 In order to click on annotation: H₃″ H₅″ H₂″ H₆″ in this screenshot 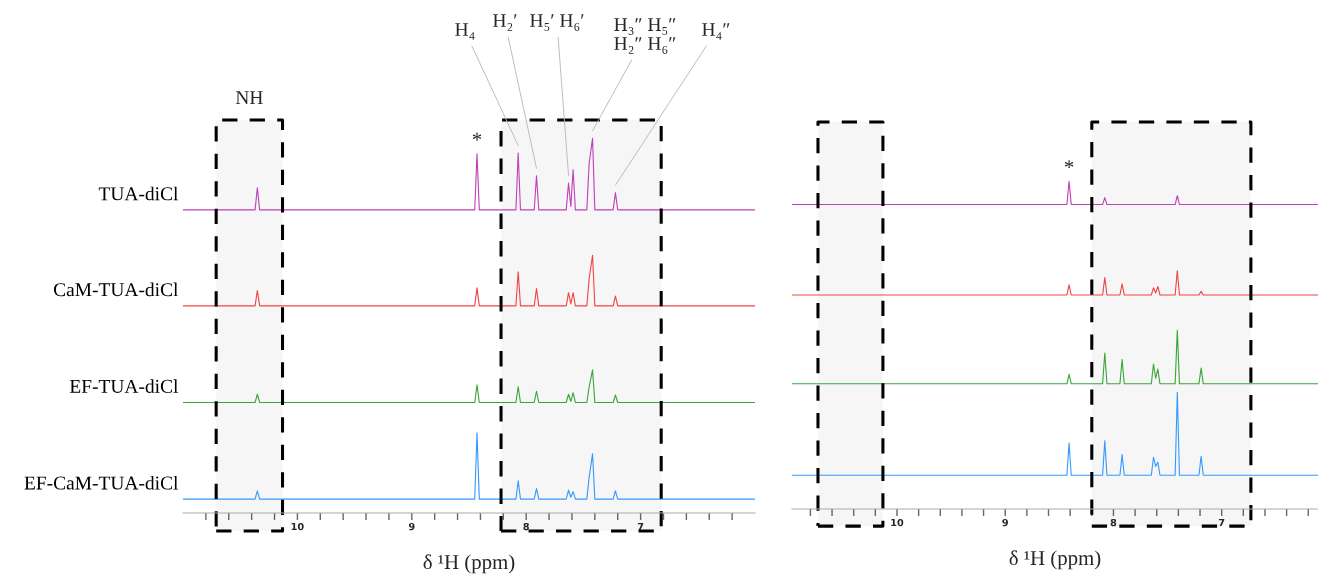, I will do `click(645, 36)`.